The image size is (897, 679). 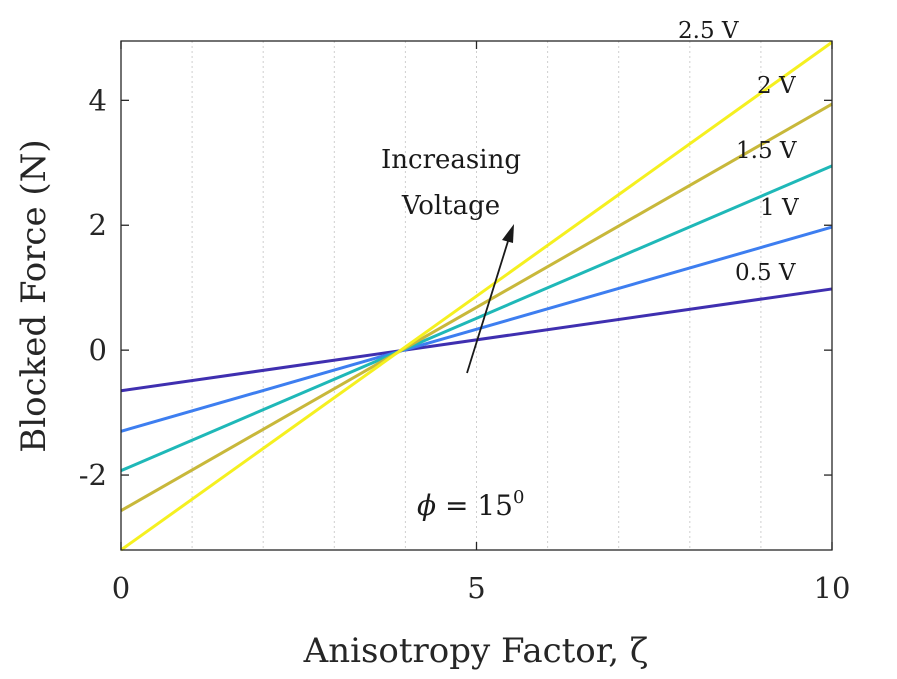 I want to click on series-labels: 0.5 V 1 V 1.5 V 2 V 2.5 V, so click(x=738, y=152).